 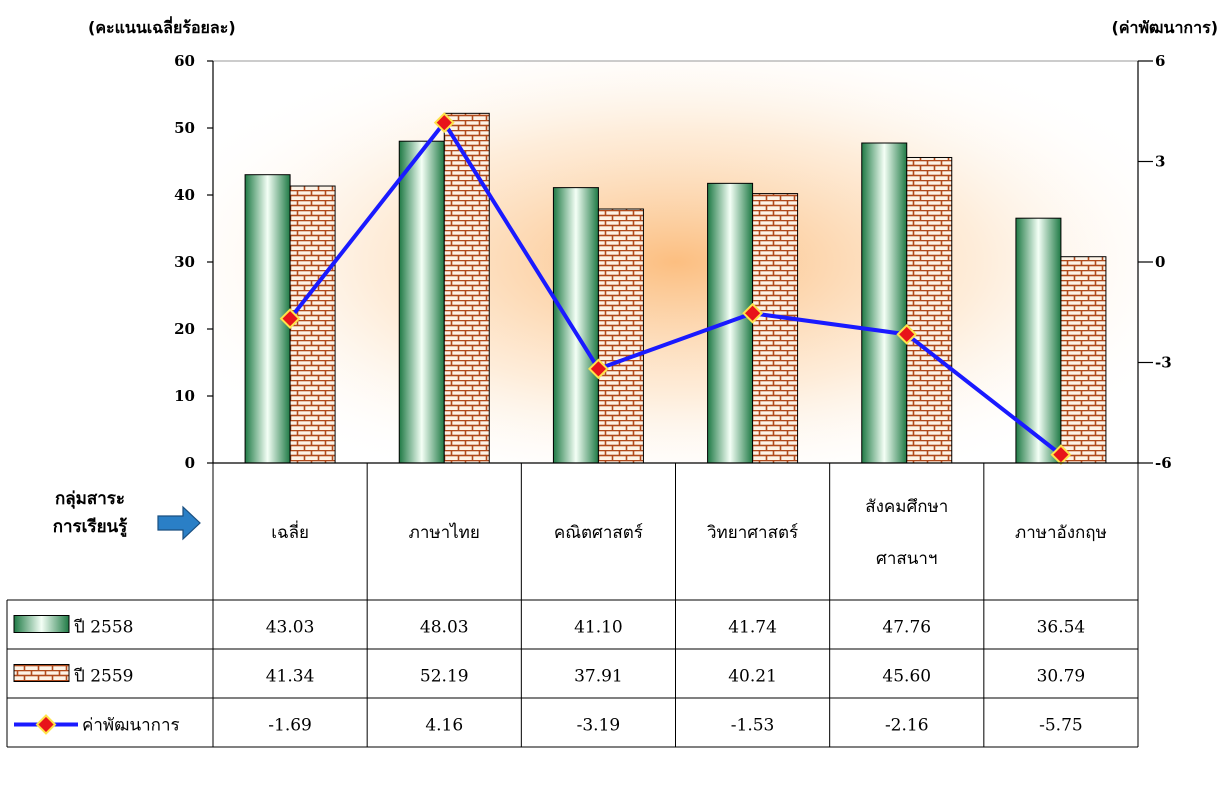 I want to click on data-label: 30.79, so click(x=1061, y=677).